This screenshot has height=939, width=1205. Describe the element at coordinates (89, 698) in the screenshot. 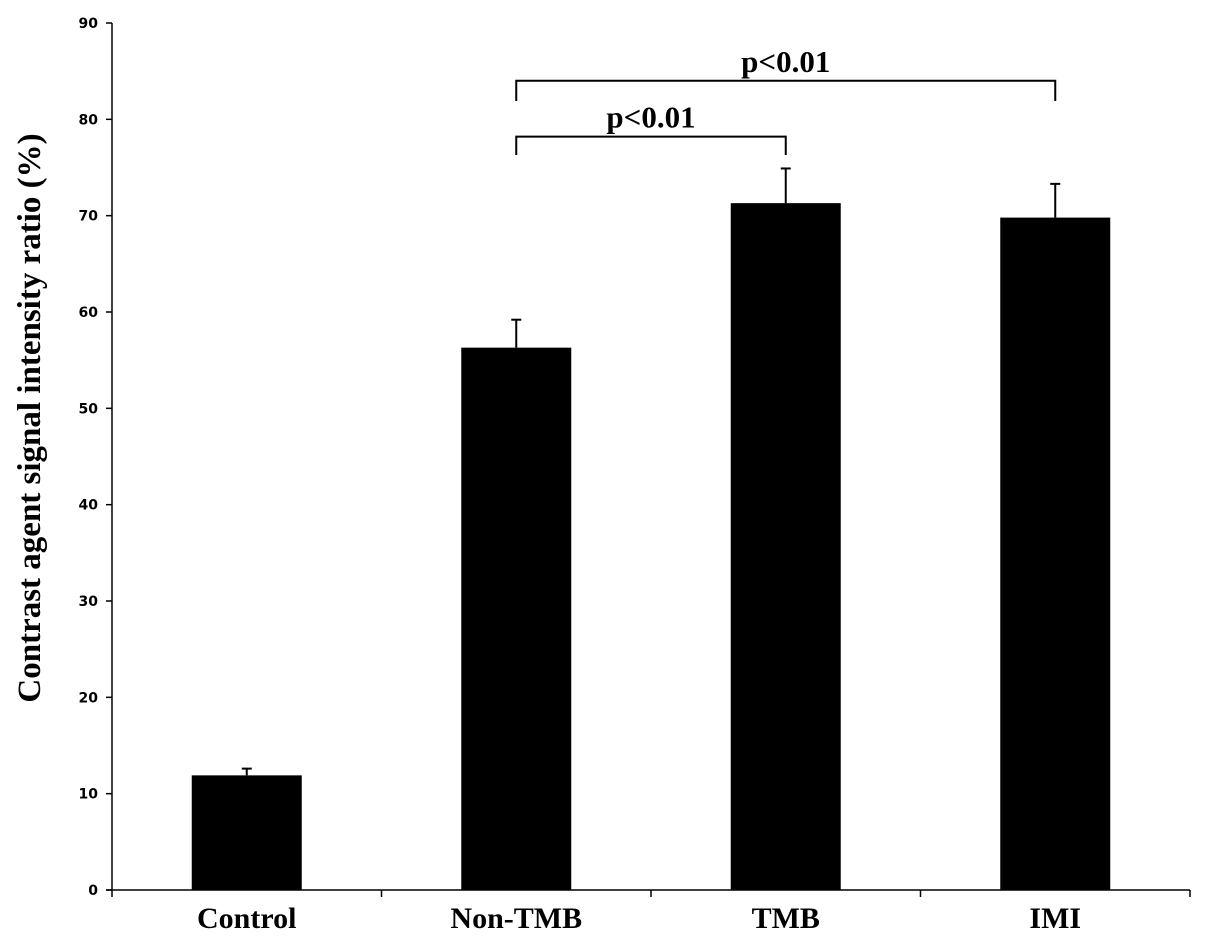

I see `y-tick-label: 20` at that location.